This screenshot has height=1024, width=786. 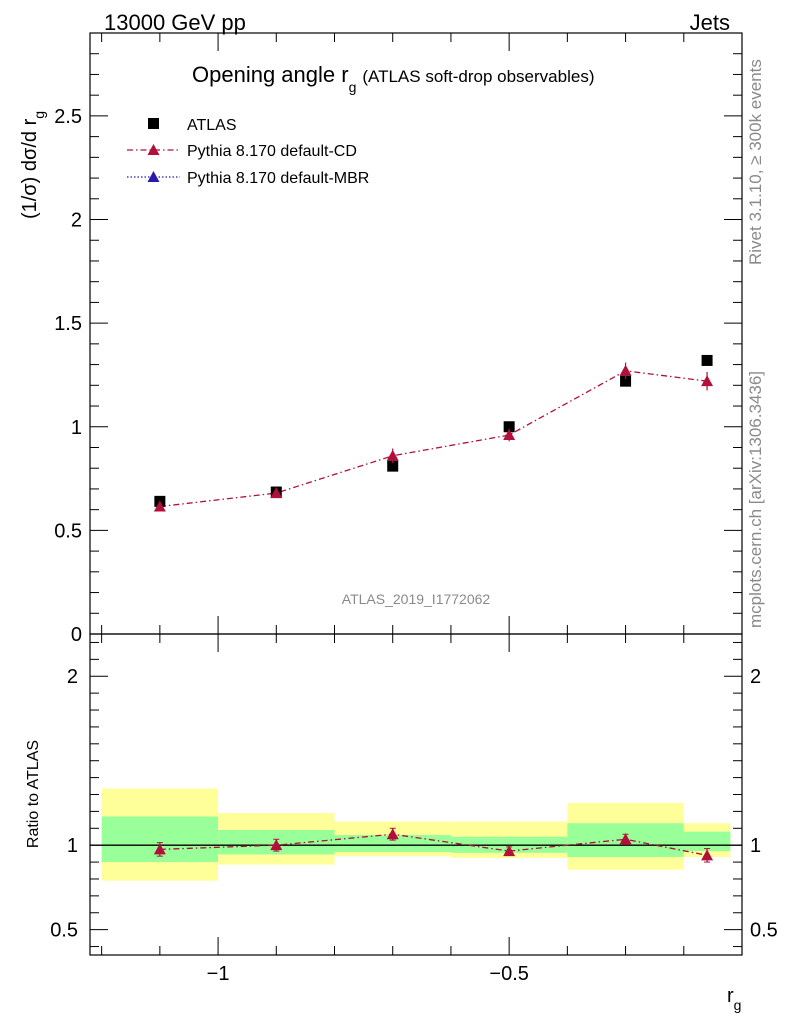 I want to click on header-energy-label: 13000 GeV pp, so click(x=175, y=22).